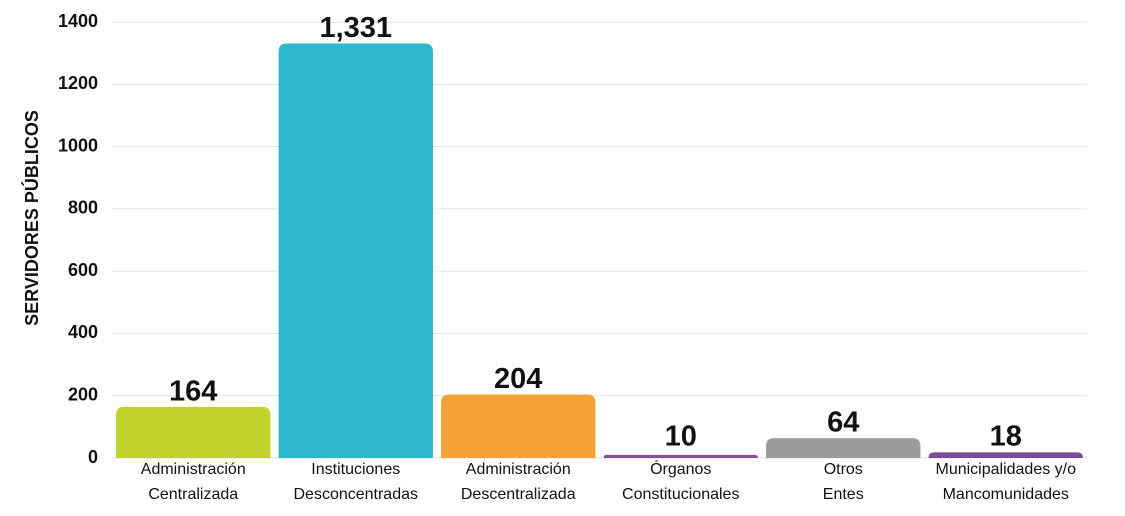  I want to click on y-tick-label: 600, so click(83, 270).